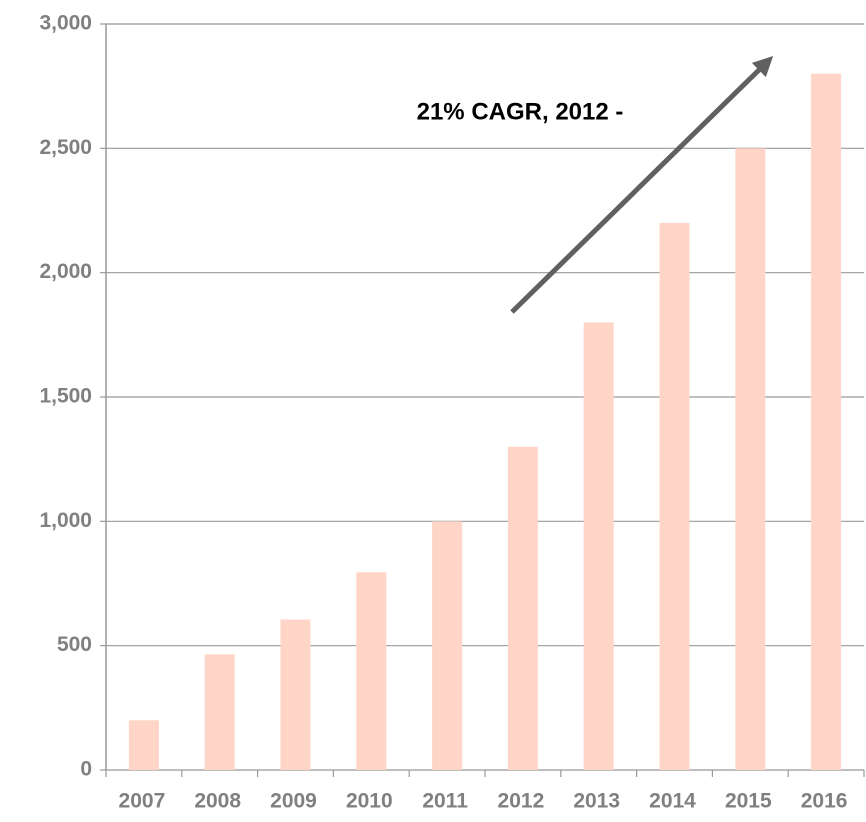  What do you see at coordinates (65, 271) in the screenshot?
I see `y-tick-label: 2,000` at bounding box center [65, 271].